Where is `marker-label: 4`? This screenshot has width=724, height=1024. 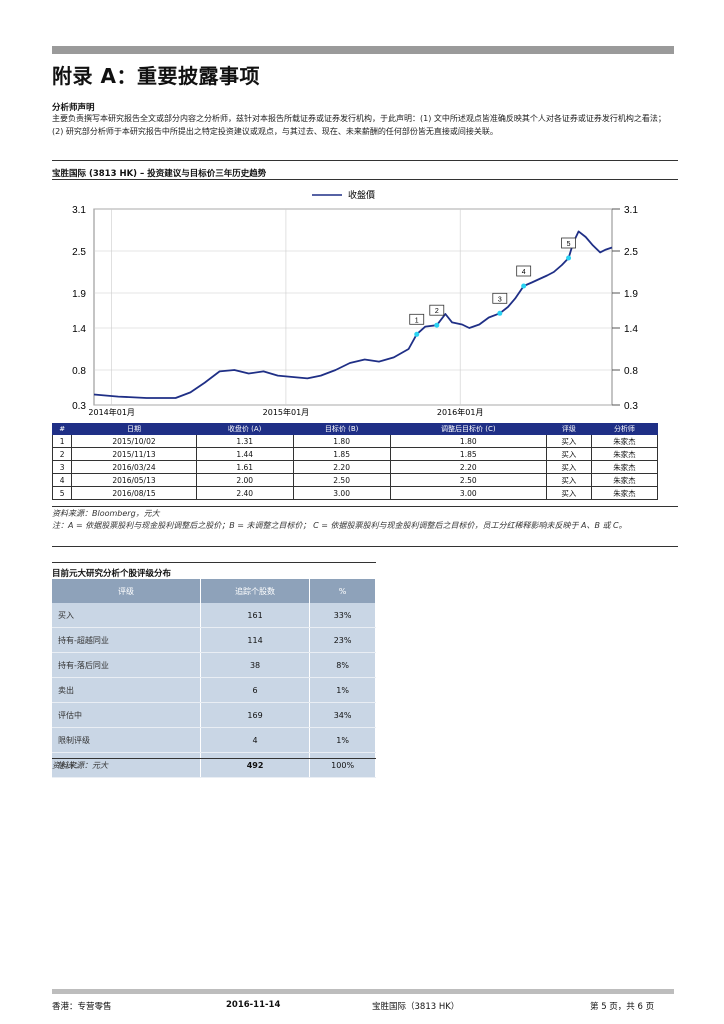
marker-label: 4 is located at coordinates (524, 272).